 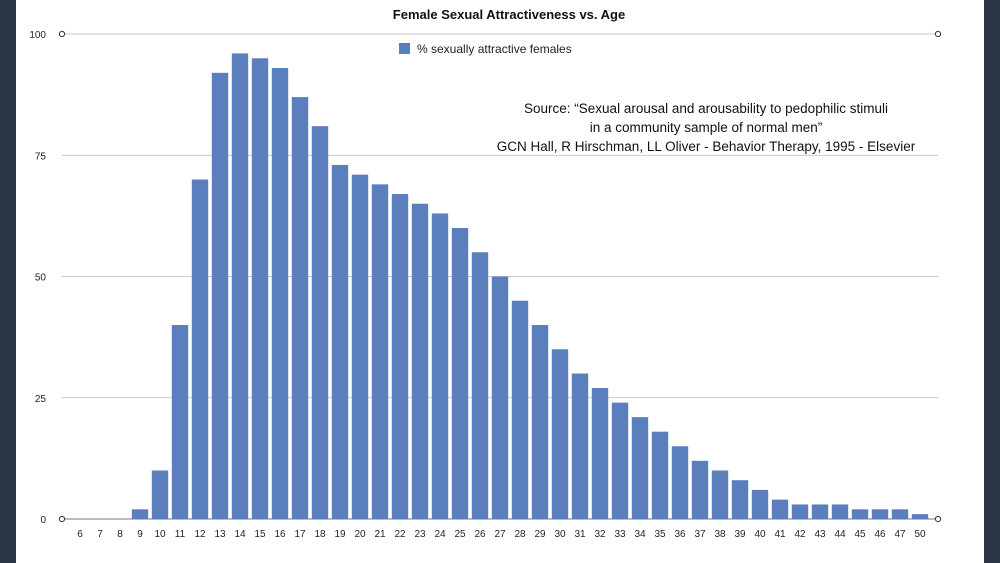 I want to click on x-tick-label: 17, so click(x=300, y=534).